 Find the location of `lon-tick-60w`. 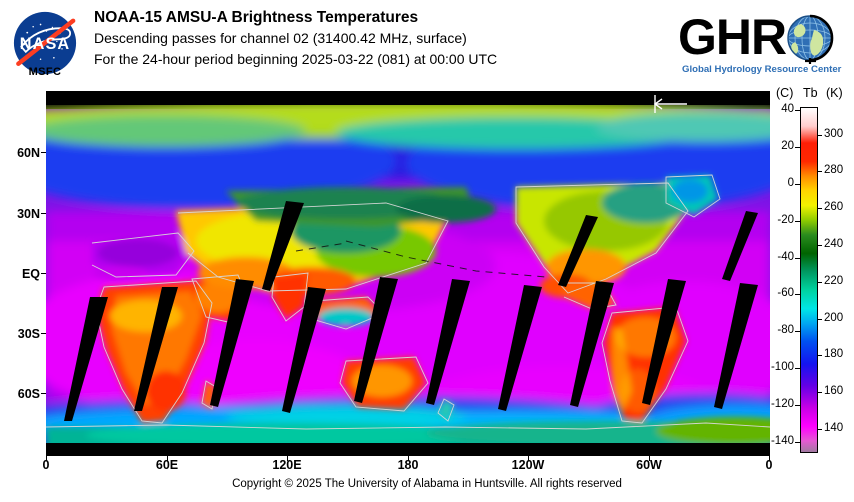

lon-tick-60w is located at coordinates (649, 458).